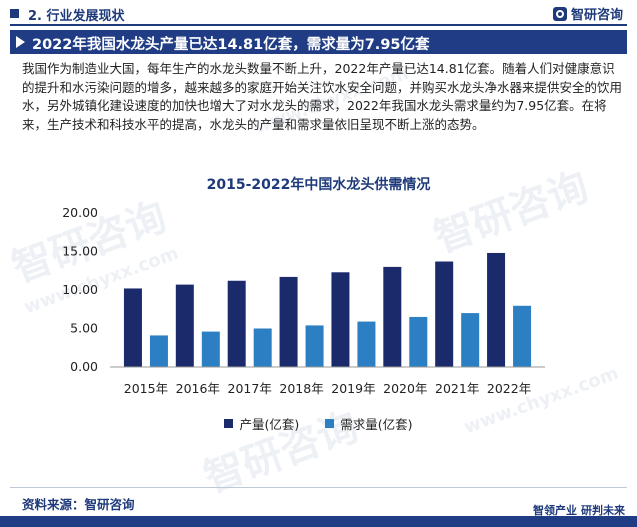 The width and height of the screenshot is (637, 527). Describe the element at coordinates (229, 423) in the screenshot. I see `legend-swatch-output` at that location.